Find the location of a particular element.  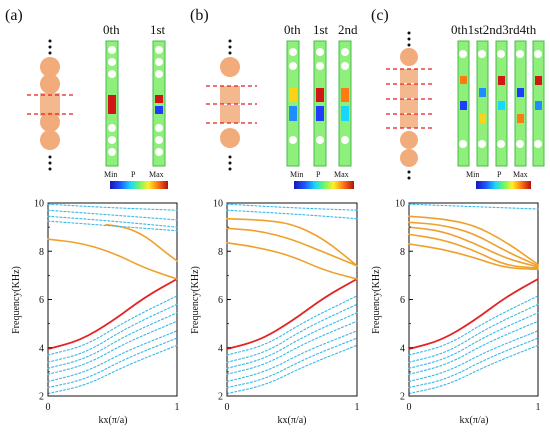

chart-c-axes: 2 4 6 8 10 0 1 is located at coordinates (468, 306).